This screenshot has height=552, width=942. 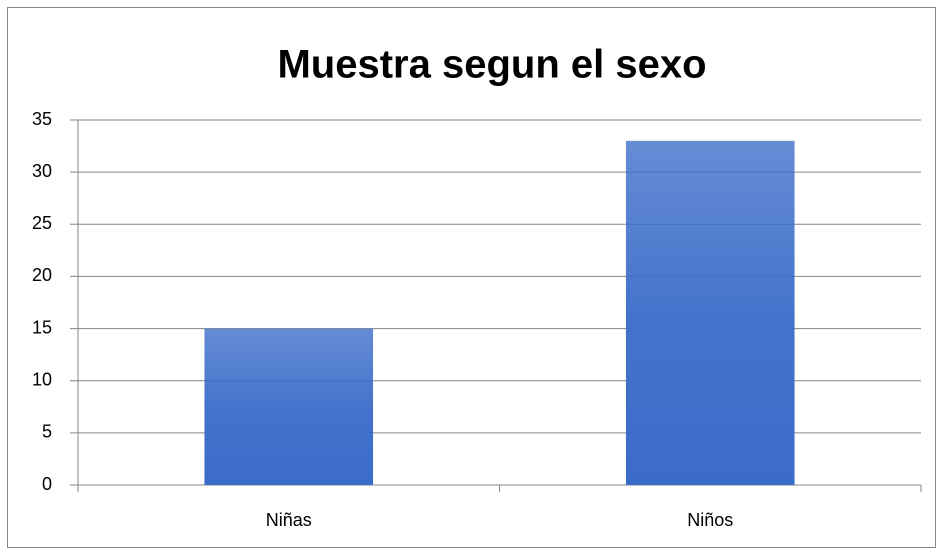 I want to click on y-tick-label: 30, so click(x=42, y=171).